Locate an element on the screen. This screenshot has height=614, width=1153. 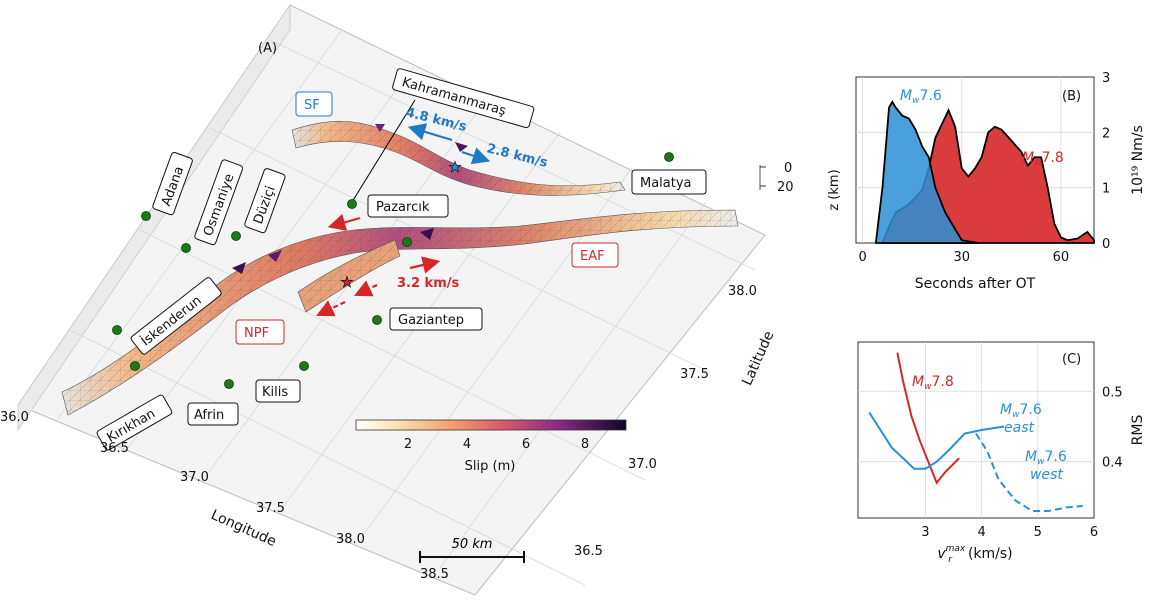
panel-b-area-mw76 is located at coordinates (926, 172).